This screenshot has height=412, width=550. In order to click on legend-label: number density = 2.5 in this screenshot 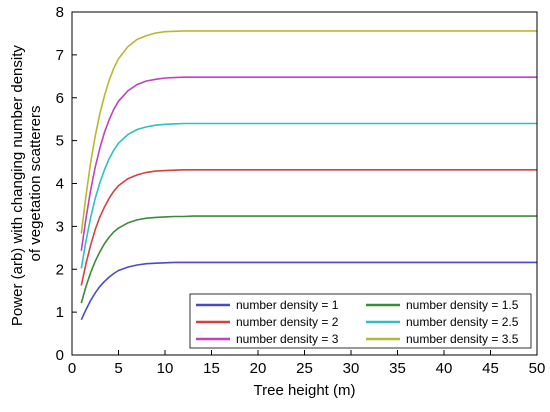, I will do `click(462, 322)`.